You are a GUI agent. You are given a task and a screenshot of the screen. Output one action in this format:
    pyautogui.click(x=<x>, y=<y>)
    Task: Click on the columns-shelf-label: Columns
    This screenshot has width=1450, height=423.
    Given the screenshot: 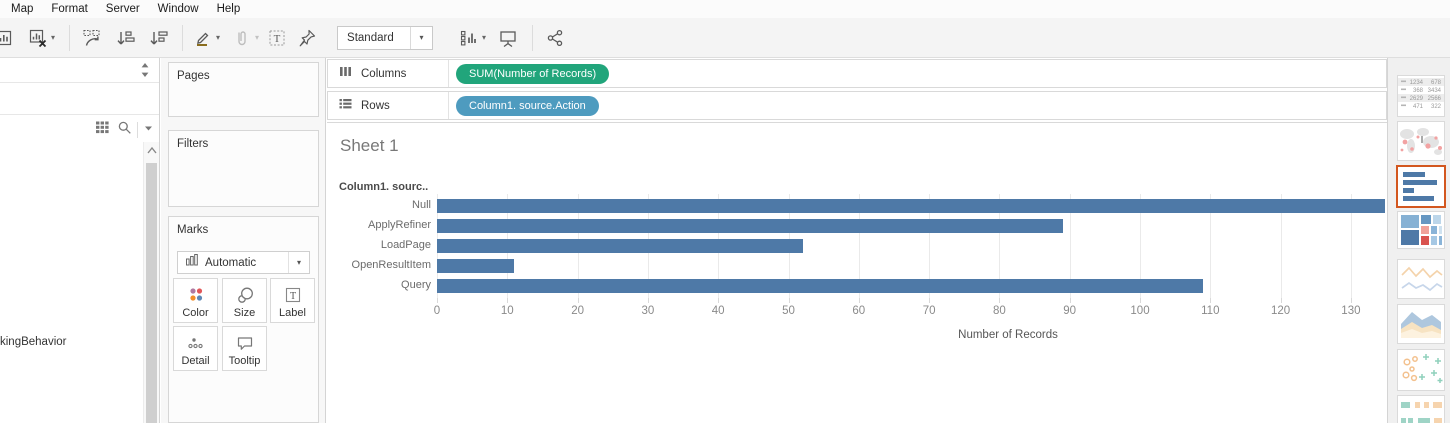 What is the action you would take?
    pyautogui.click(x=384, y=73)
    